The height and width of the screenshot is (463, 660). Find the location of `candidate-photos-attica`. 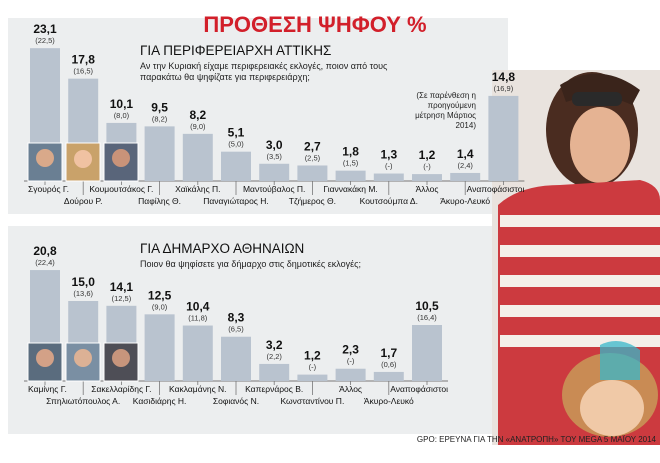

candidate-photos-attica is located at coordinates (83, 162).